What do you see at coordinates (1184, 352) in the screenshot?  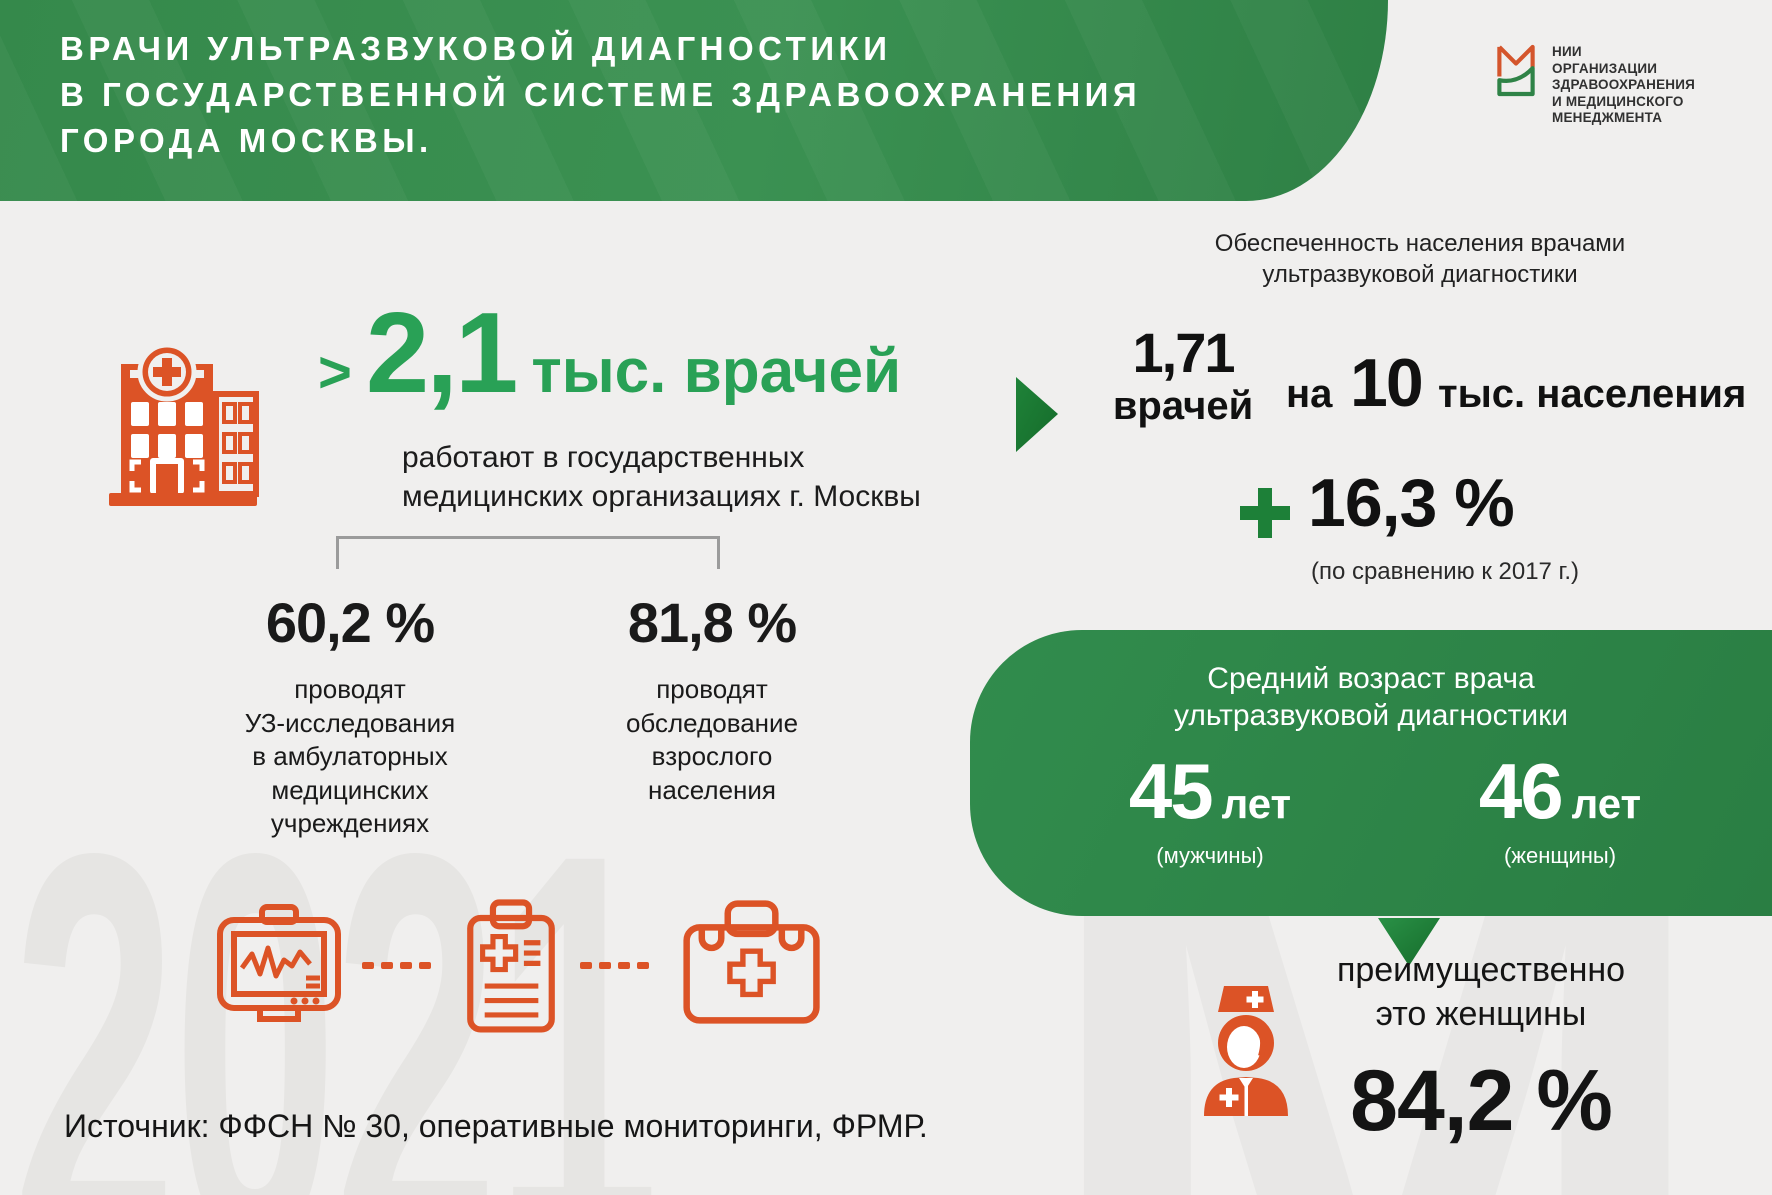 I see `ratio-value: 1,71` at bounding box center [1184, 352].